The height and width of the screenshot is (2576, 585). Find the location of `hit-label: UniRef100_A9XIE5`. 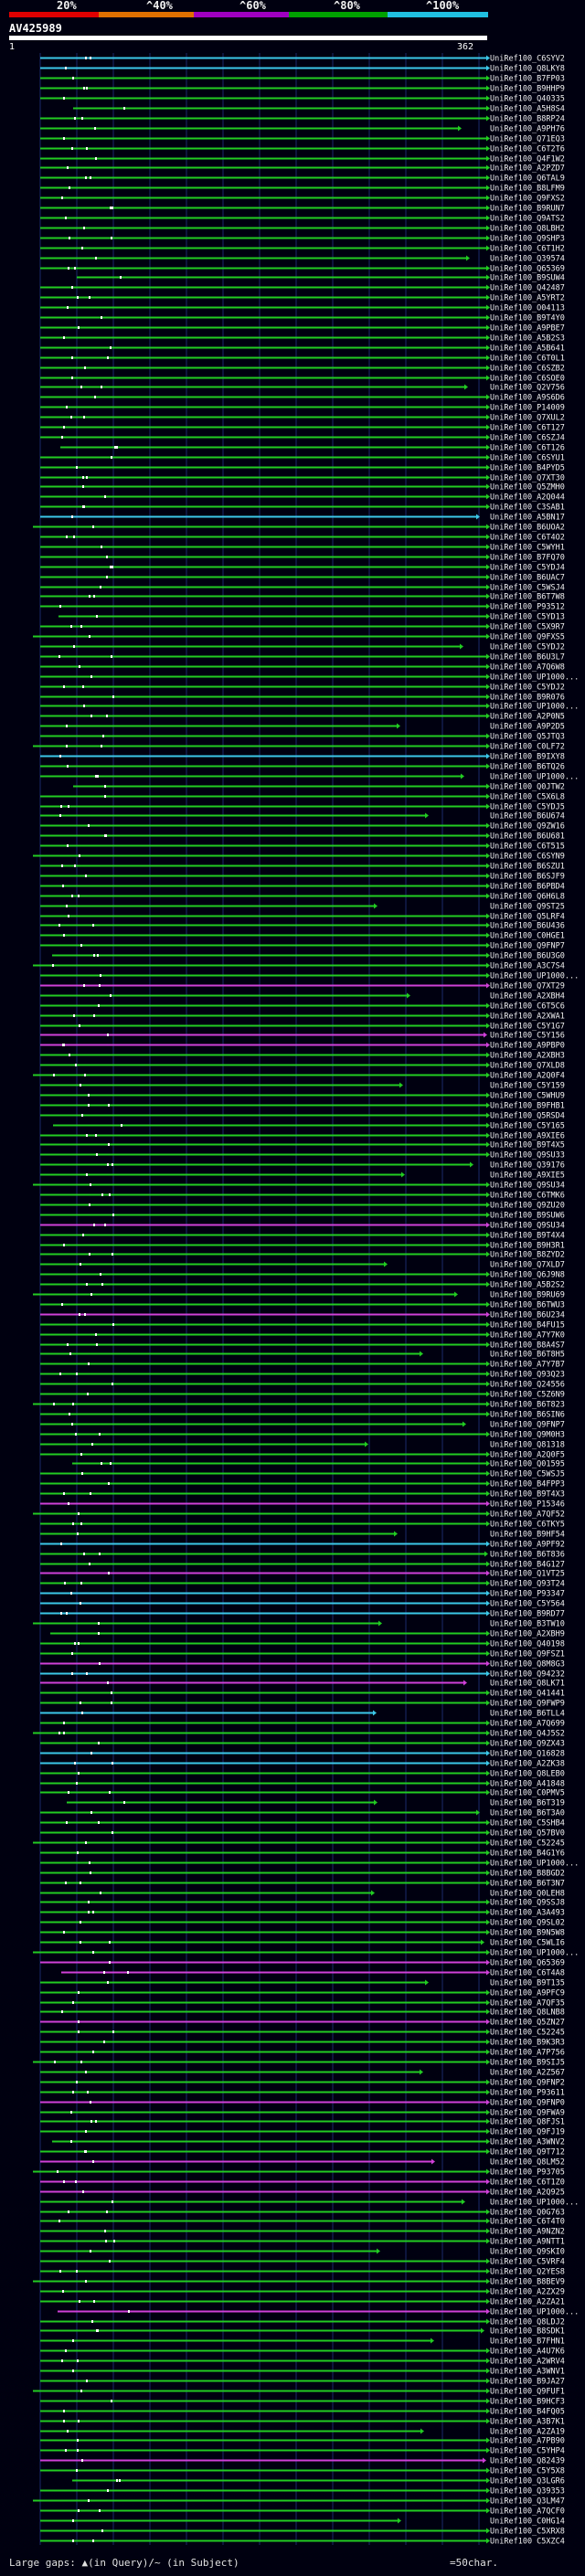

hit-label: UniRef100_A9XIE5 is located at coordinates (528, 1176).